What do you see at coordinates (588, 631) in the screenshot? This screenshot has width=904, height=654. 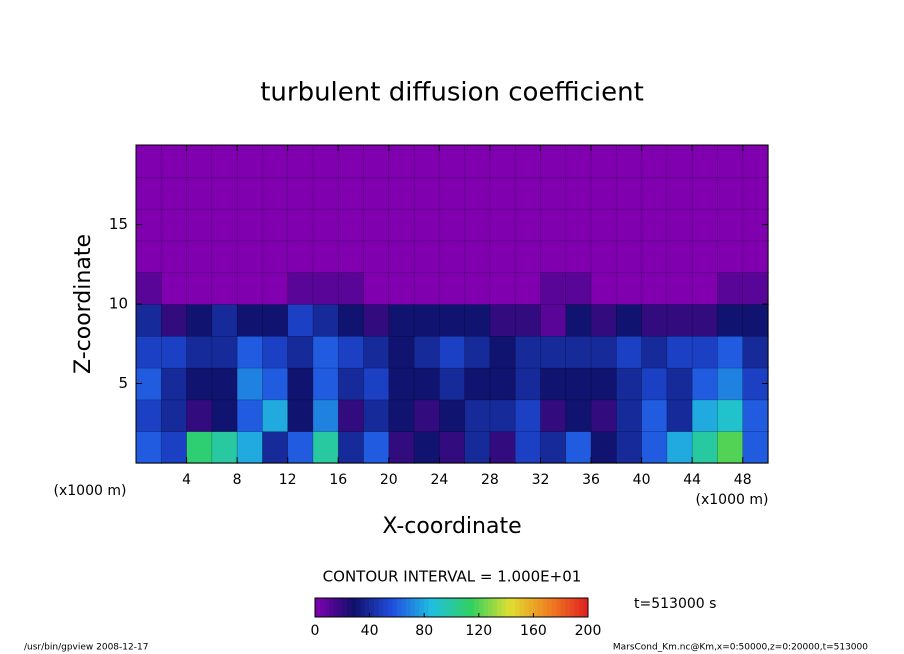 I see `colorbar-tick-label: 200` at bounding box center [588, 631].